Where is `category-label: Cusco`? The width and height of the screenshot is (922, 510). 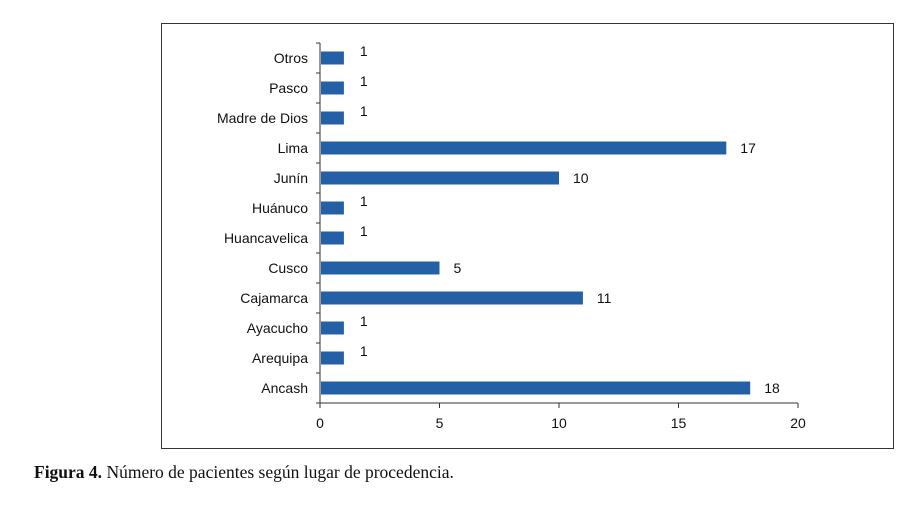
category-label: Cusco is located at coordinates (288, 268).